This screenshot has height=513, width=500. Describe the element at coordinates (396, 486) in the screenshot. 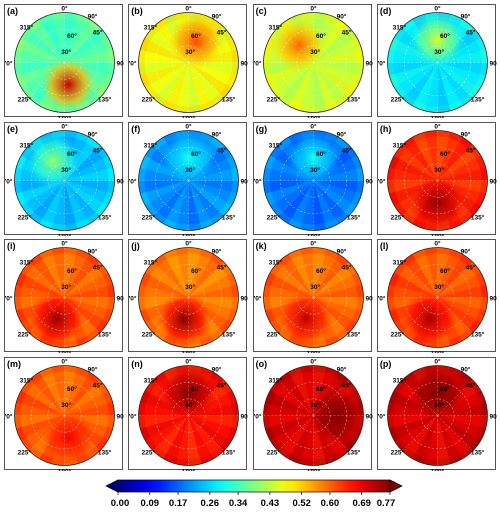

I see `colorbar-extend-max` at that location.